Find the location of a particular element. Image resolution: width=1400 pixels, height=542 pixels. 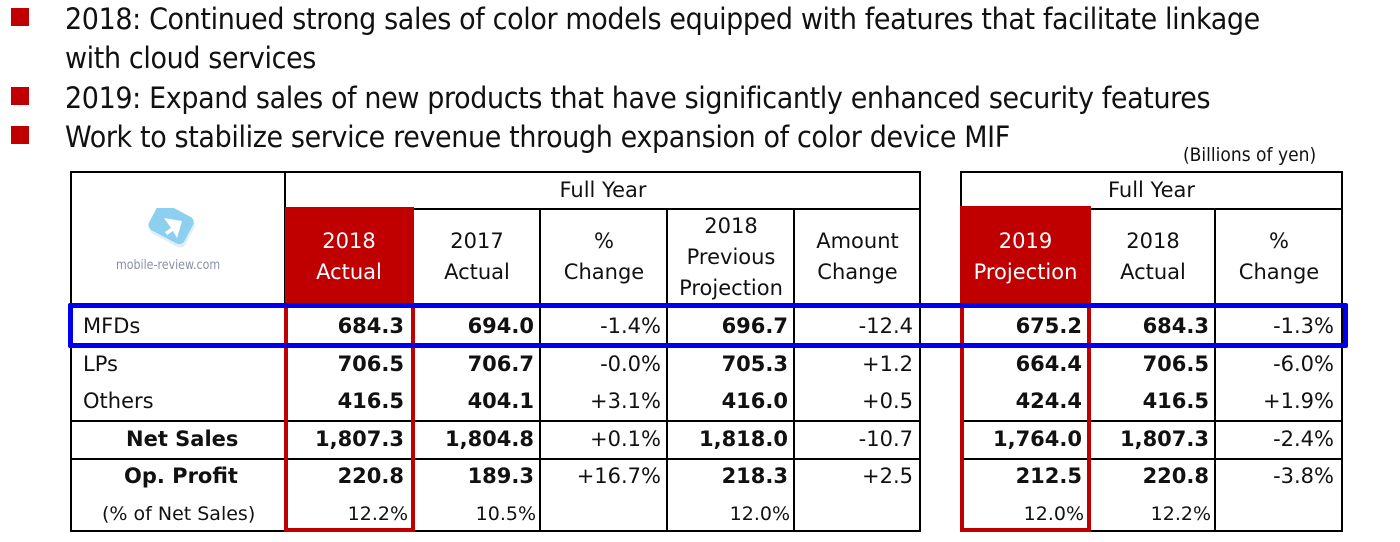

cell-value: +0.1% is located at coordinates (625, 439).